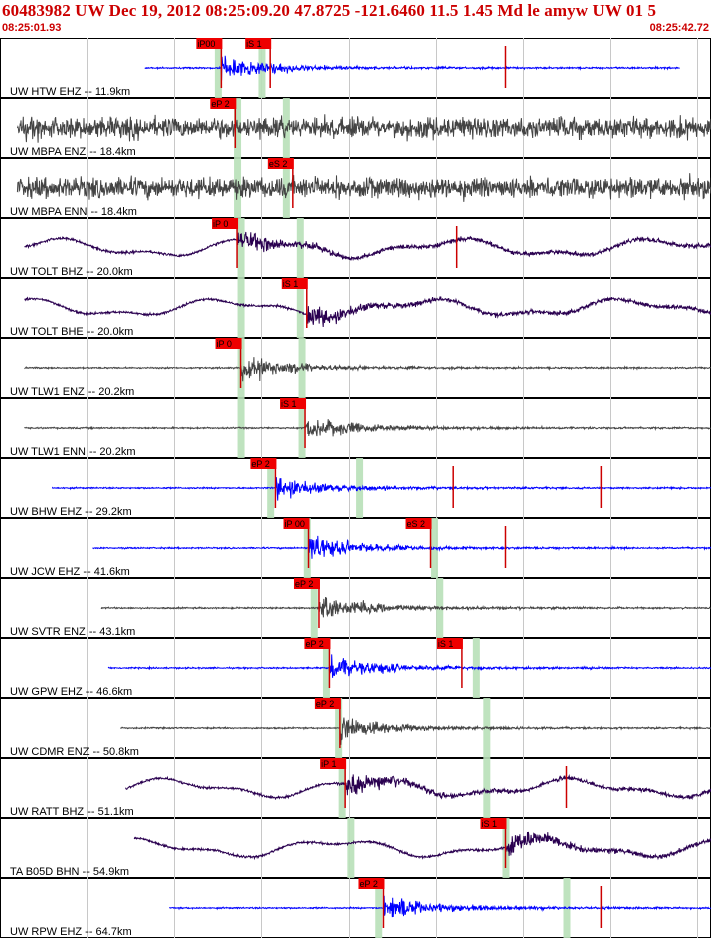 The height and width of the screenshot is (938, 711). What do you see at coordinates (72, 812) in the screenshot?
I see `station-label: UW RATT BHZ -- 51.1km` at bounding box center [72, 812].